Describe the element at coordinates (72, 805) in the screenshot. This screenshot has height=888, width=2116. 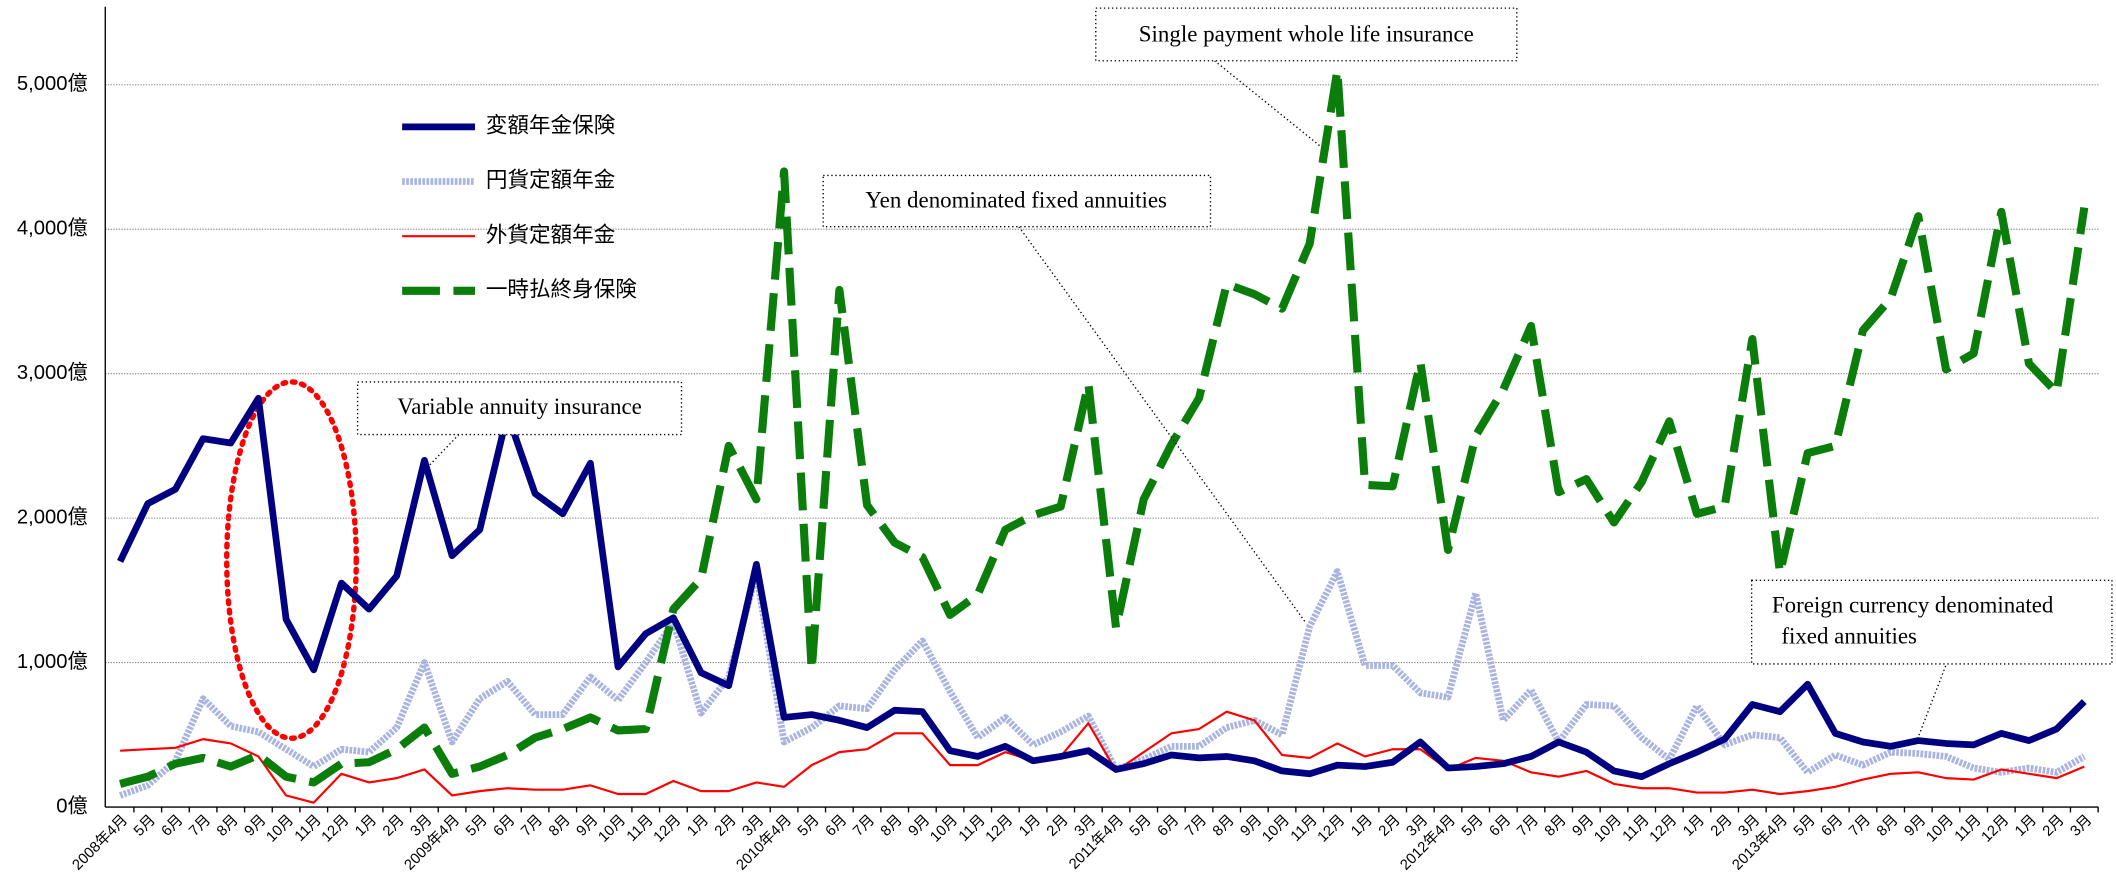
I see `y-tick-label: 0億` at that location.